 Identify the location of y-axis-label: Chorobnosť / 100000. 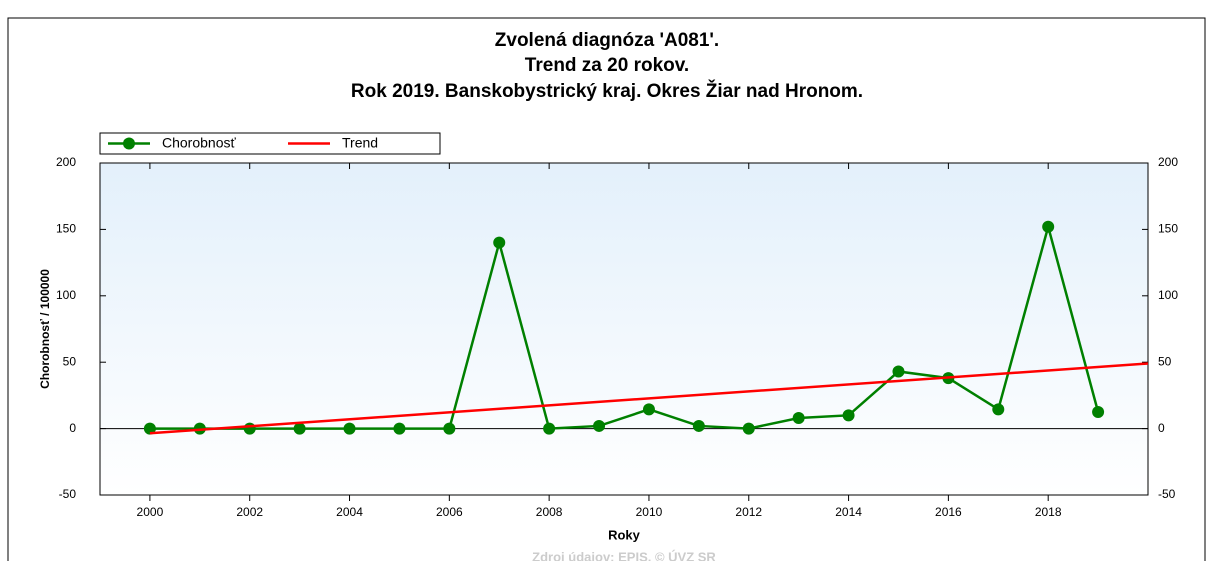
(45, 329).